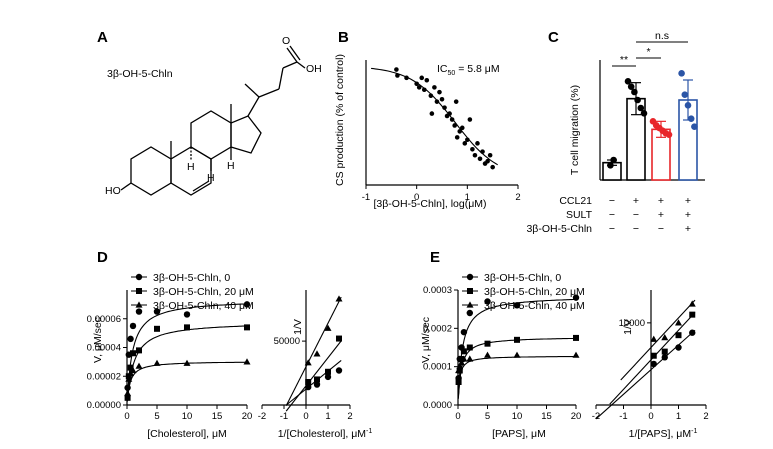 The image size is (773, 449). Describe the element at coordinates (104, 405) in the screenshot. I see `chart-d-left-y-tick-label: 0.00000` at that location.